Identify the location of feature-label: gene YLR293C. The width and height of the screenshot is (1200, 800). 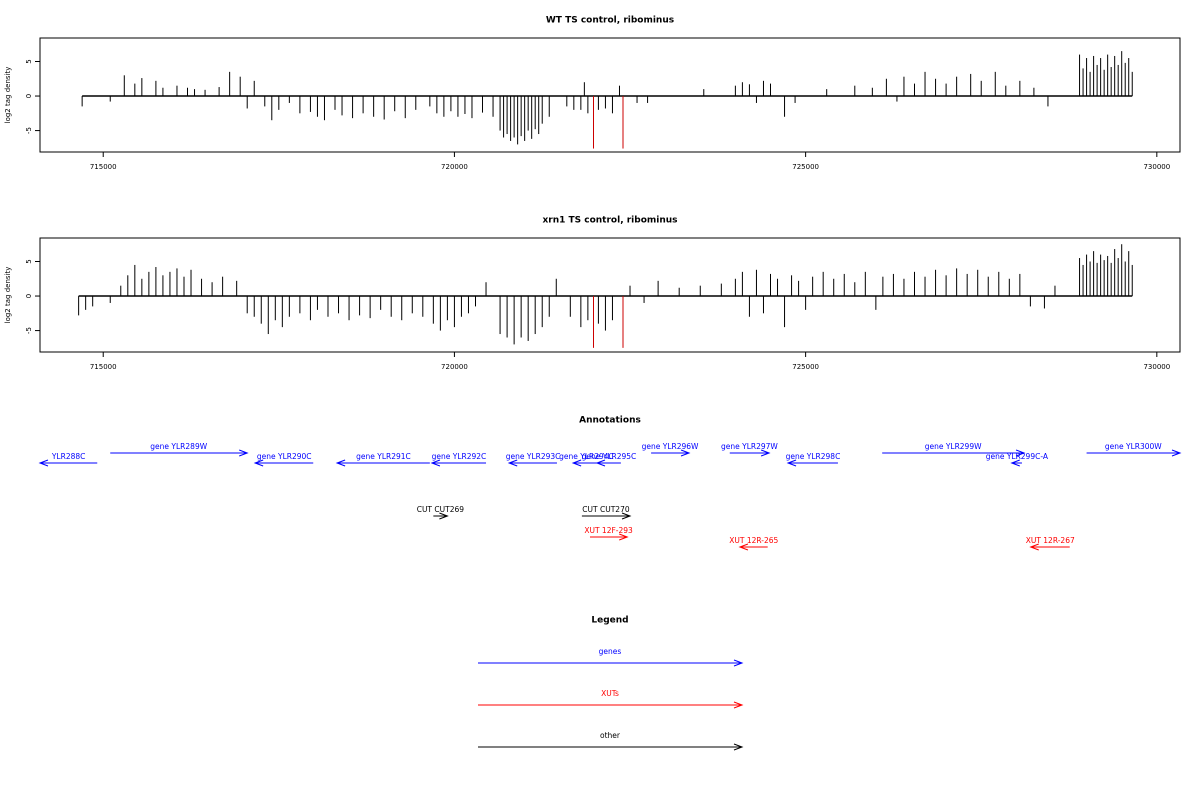
(533, 456).